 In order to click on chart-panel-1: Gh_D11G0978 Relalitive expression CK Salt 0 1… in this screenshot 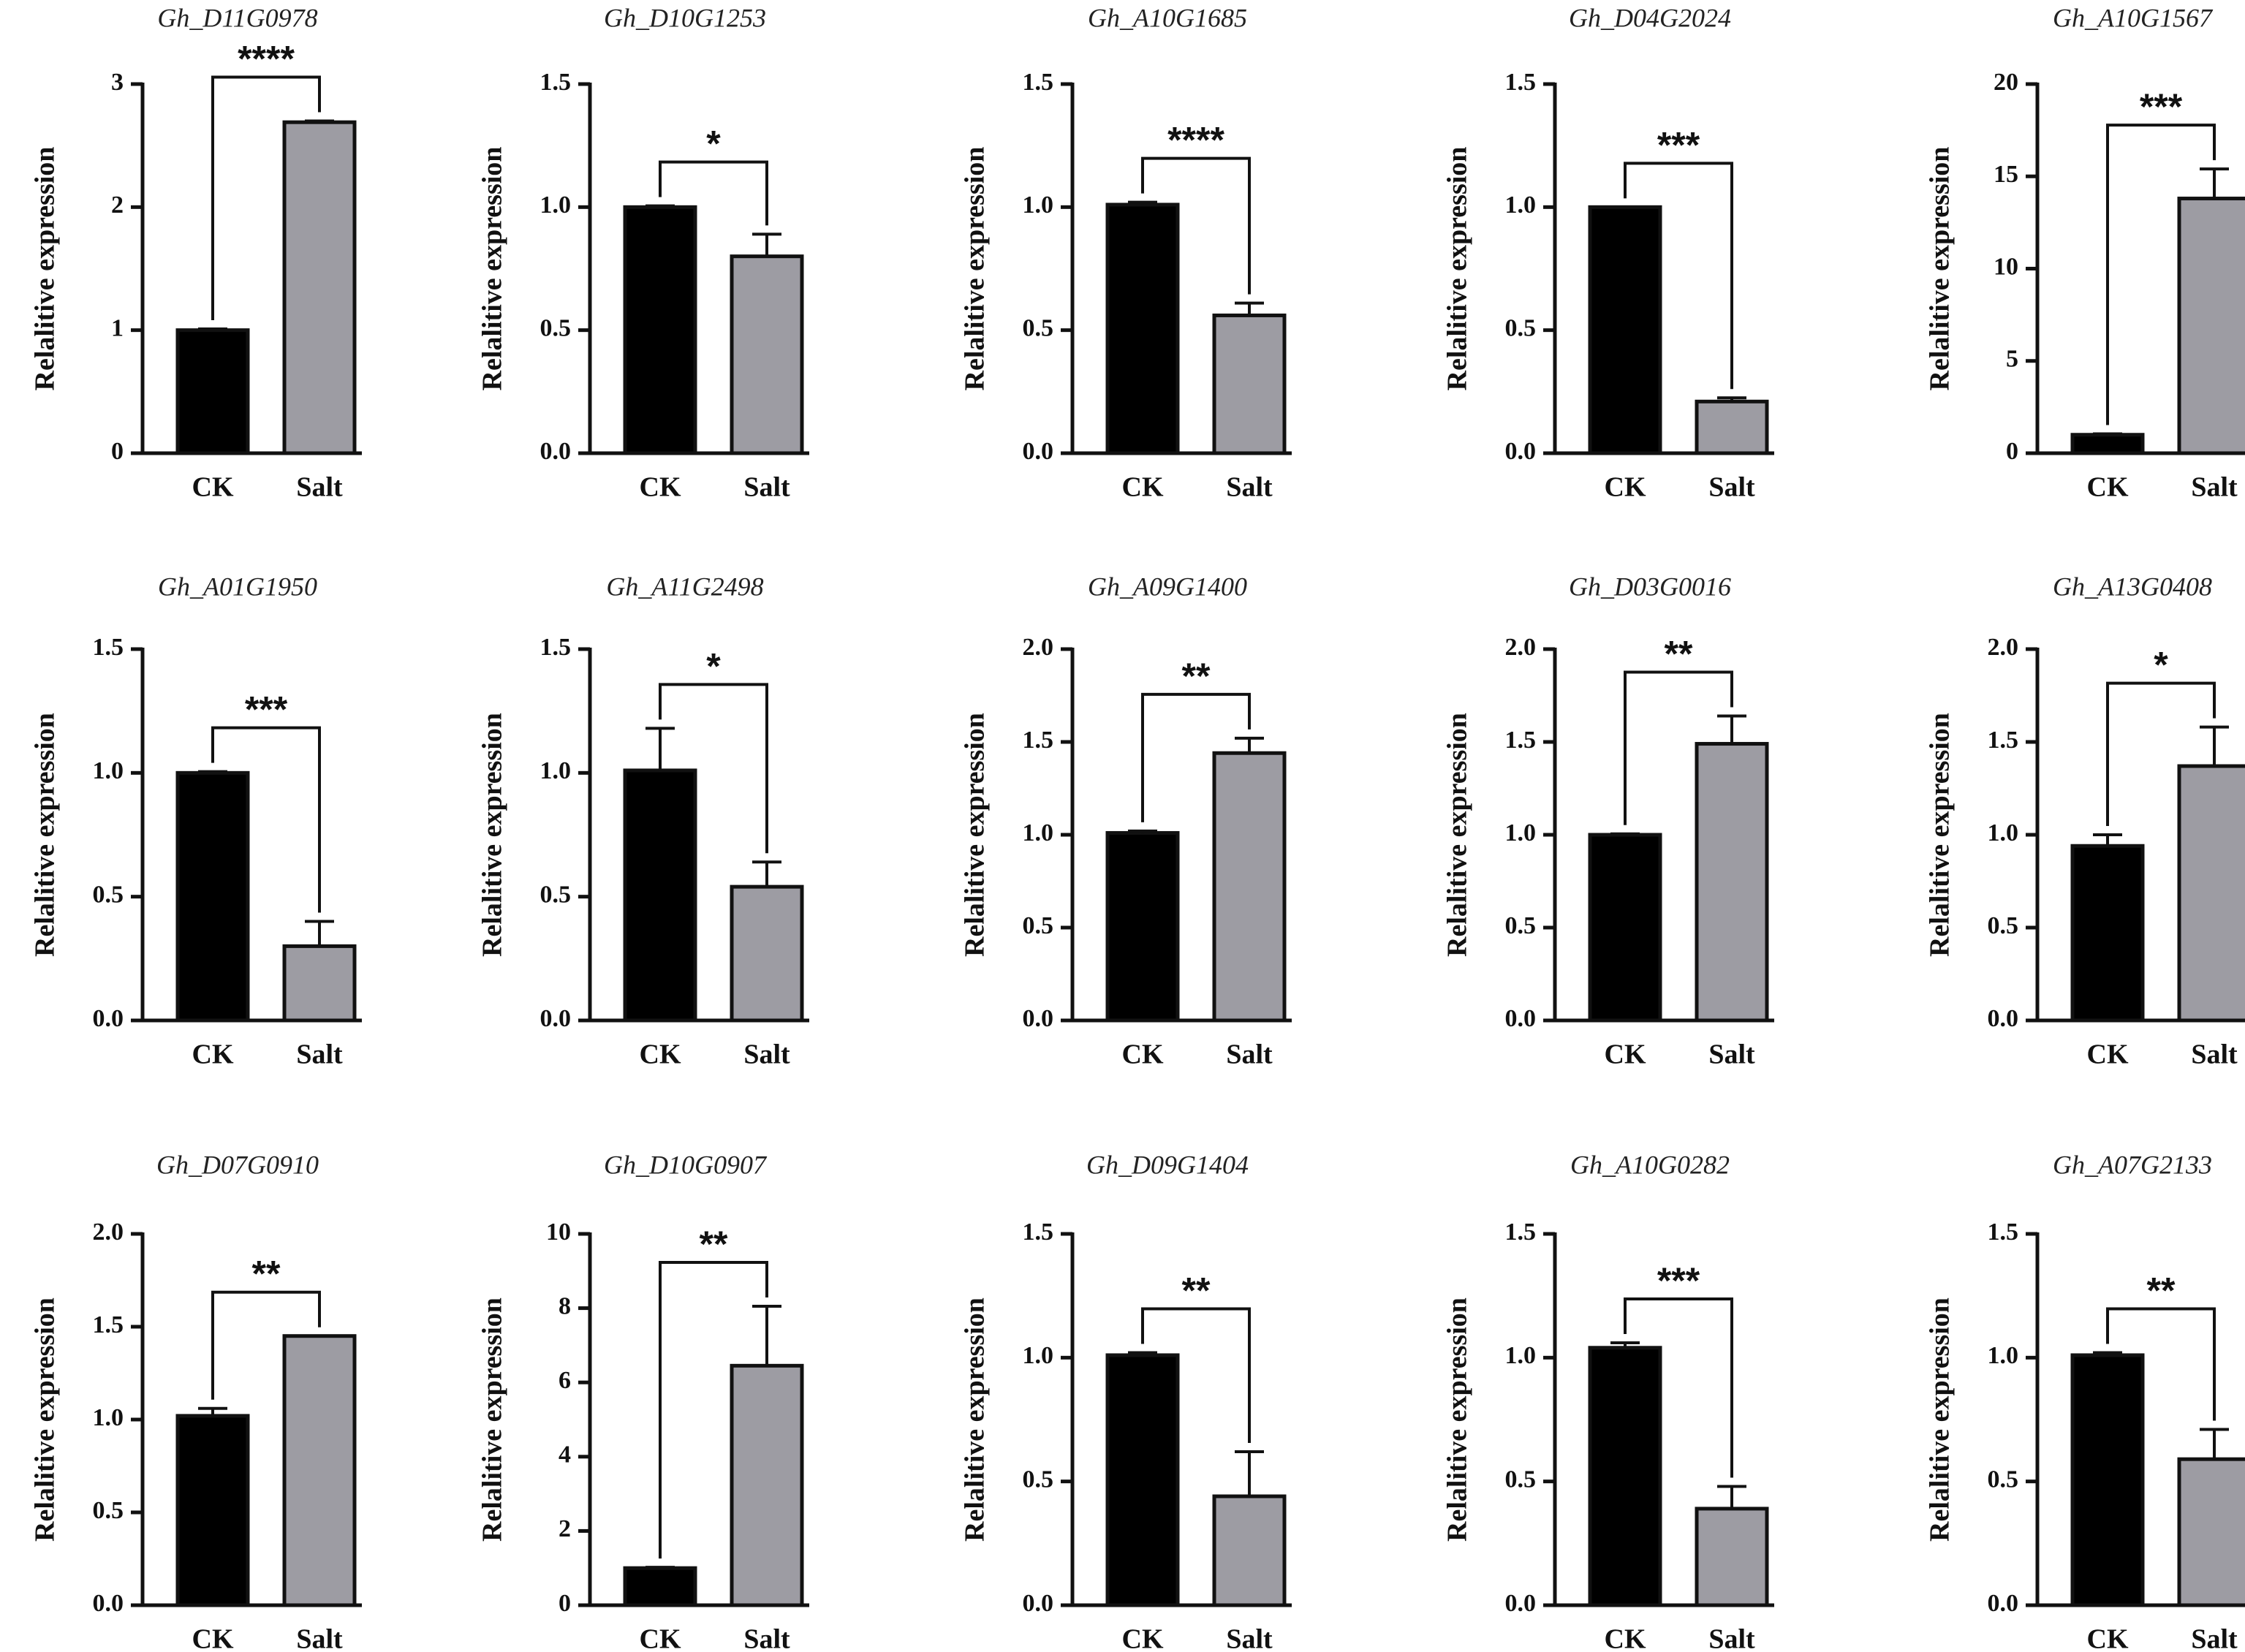, I will do `click(196, 253)`.